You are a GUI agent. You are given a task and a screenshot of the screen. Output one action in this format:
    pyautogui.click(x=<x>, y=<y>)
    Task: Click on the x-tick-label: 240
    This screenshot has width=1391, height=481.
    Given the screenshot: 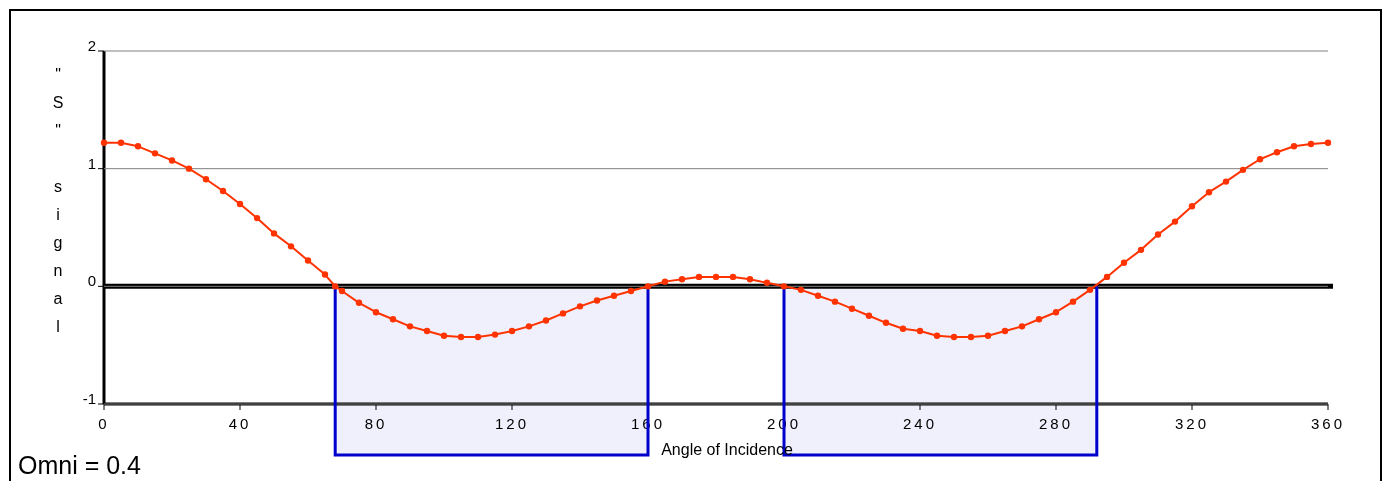 What is the action you would take?
    pyautogui.click(x=920, y=423)
    